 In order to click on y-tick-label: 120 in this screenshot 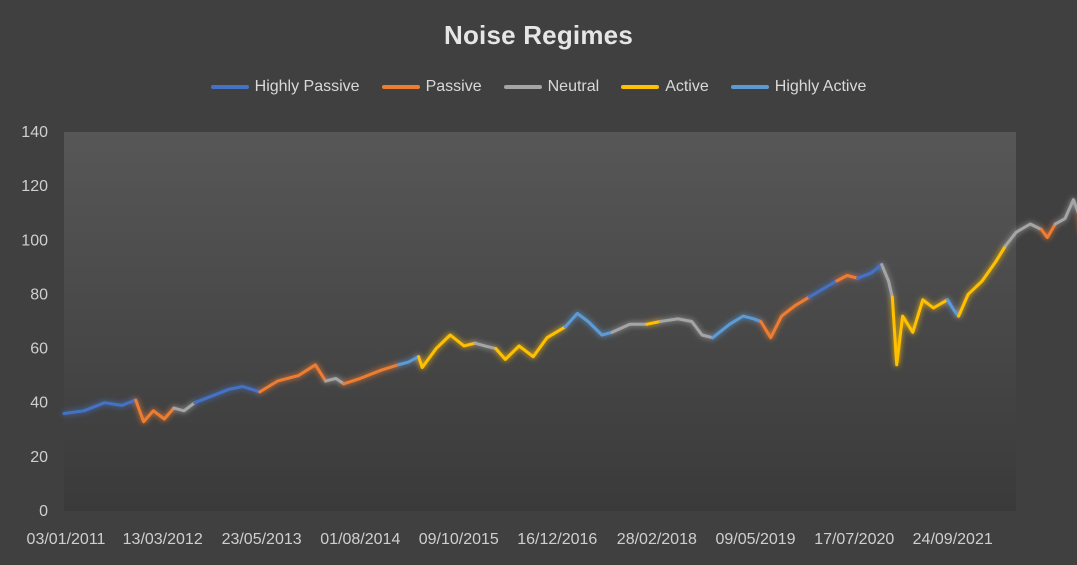, I will do `click(34, 186)`.